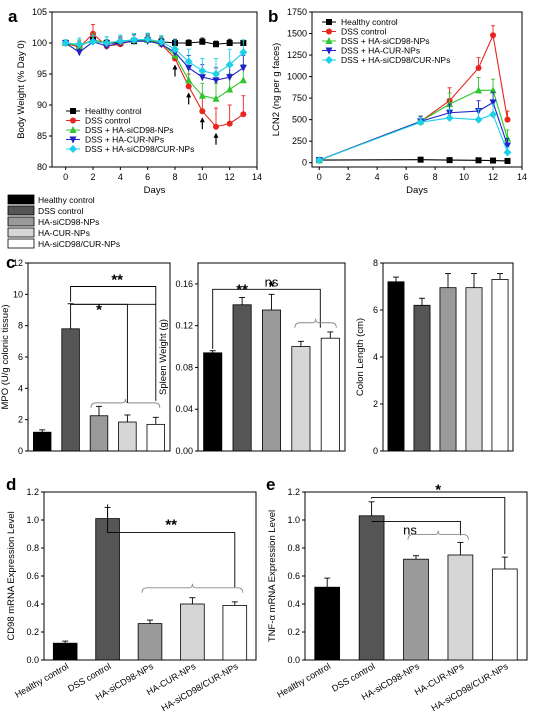 Image resolution: width=538 pixels, height=712 pixels. What do you see at coordinates (375, 404) in the screenshot?
I see `y-tick-label: 2` at bounding box center [375, 404].